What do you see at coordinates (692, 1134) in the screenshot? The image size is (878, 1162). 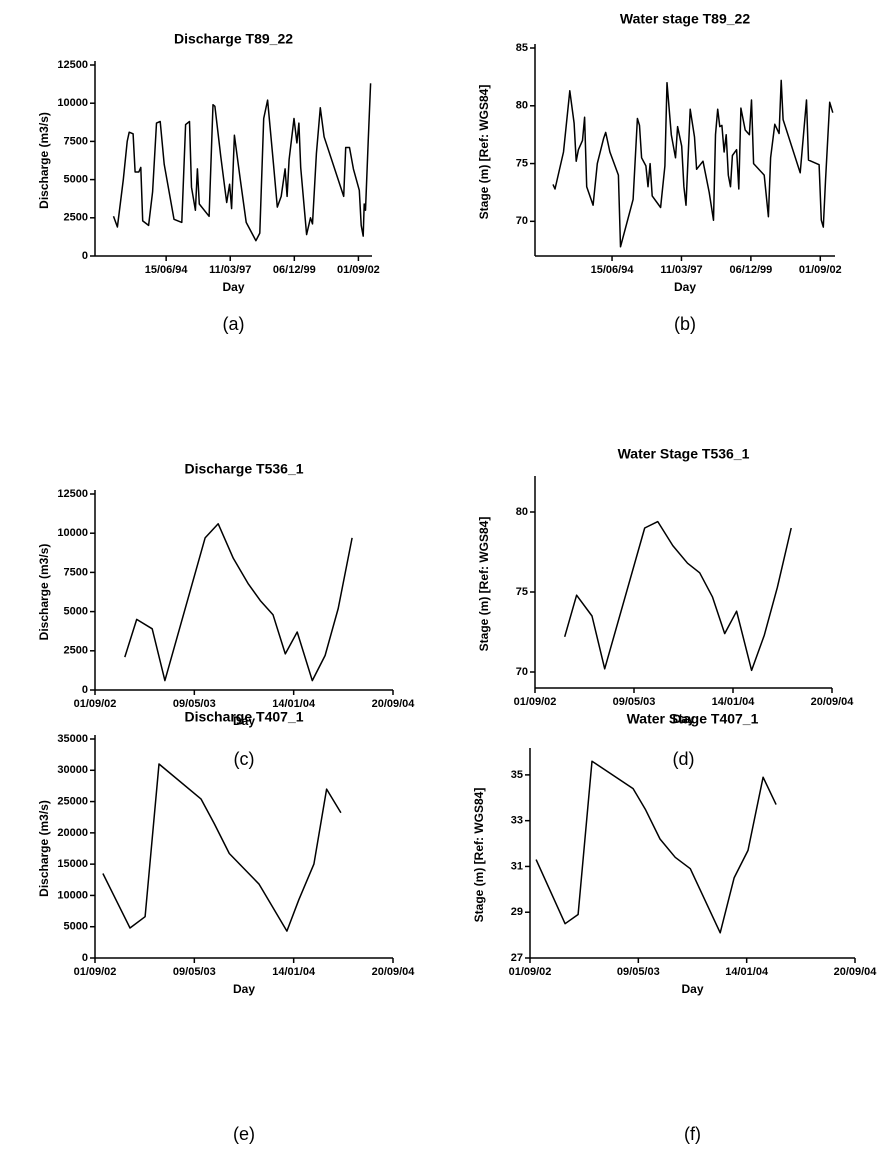 I see `panel-caption: (f)` at bounding box center [692, 1134].